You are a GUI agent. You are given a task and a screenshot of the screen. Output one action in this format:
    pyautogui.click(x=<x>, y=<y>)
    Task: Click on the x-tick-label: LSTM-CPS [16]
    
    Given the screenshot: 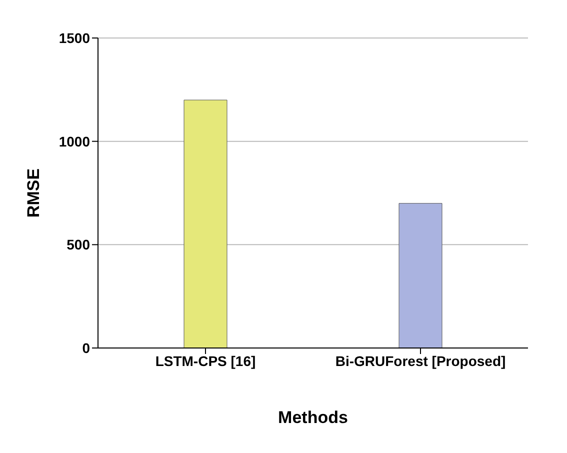 What is the action you would take?
    pyautogui.click(x=205, y=360)
    